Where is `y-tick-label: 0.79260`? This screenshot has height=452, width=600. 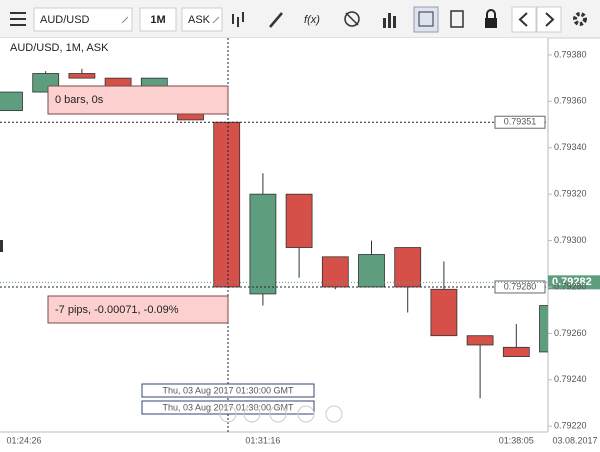
y-tick-label: 0.79260 is located at coordinates (570, 333).